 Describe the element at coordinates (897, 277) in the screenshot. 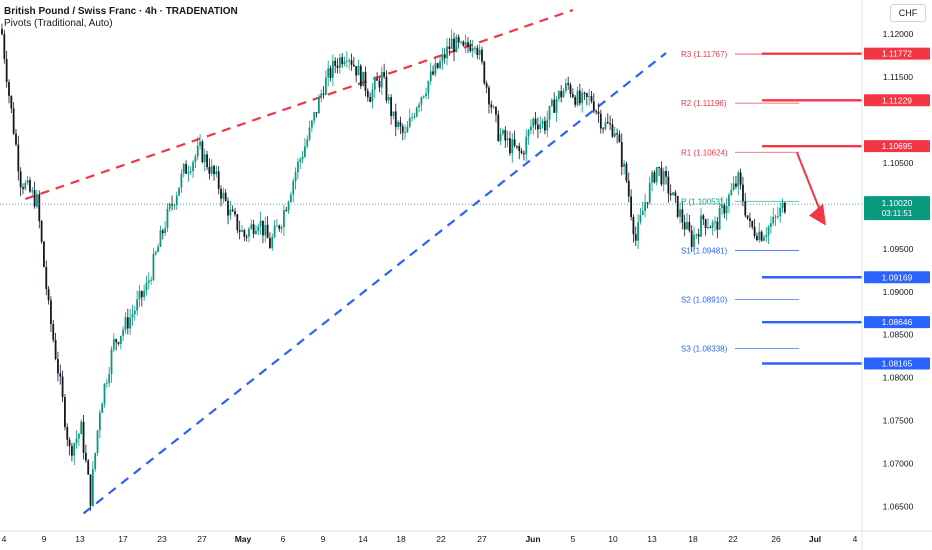

I see `support-level-badge: 1.09169` at that location.